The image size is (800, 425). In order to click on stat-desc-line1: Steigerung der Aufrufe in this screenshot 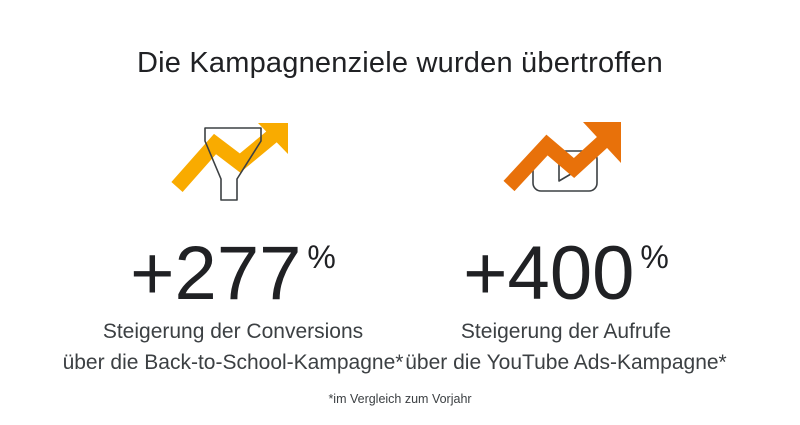, I will do `click(566, 331)`.